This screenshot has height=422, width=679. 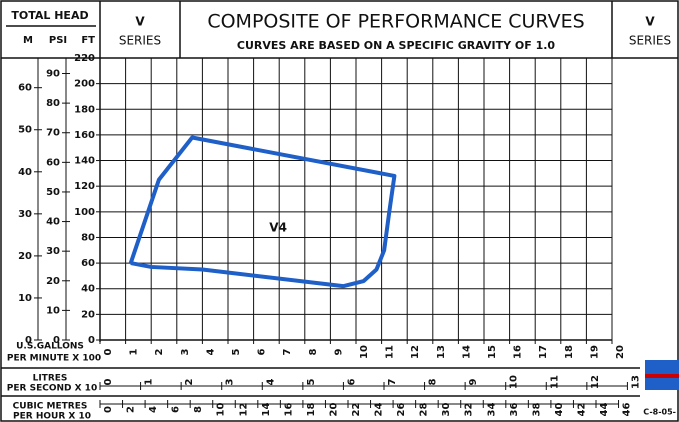 What do you see at coordinates (356, 410) in the screenshot?
I see `tick-label: 22` at bounding box center [356, 410].